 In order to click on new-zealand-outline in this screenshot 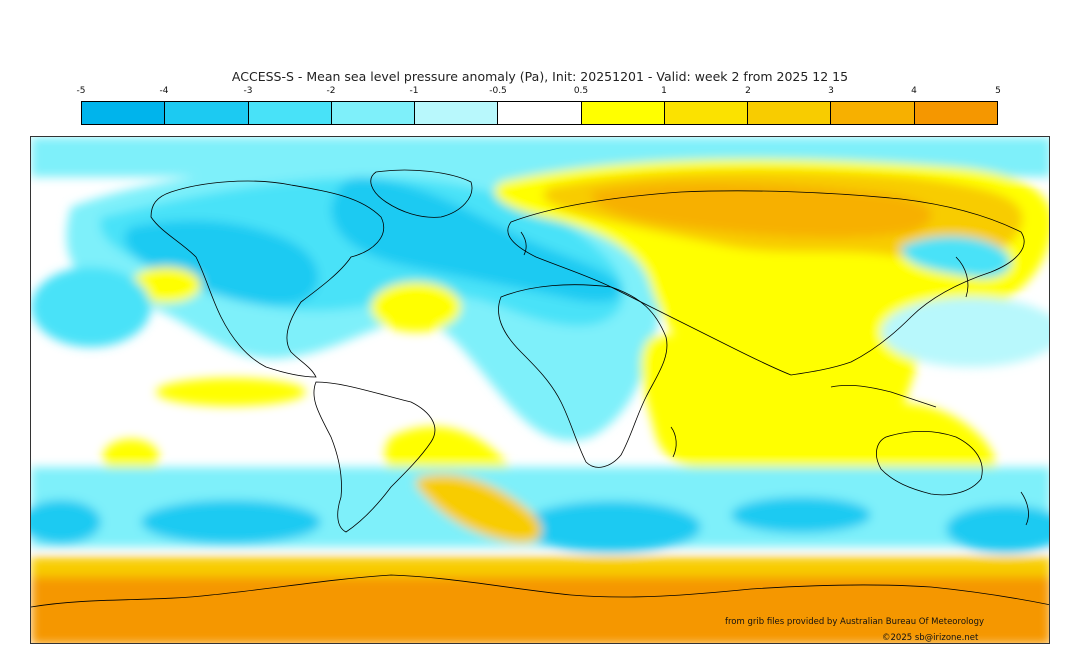, I will do `click(1024, 508)`.